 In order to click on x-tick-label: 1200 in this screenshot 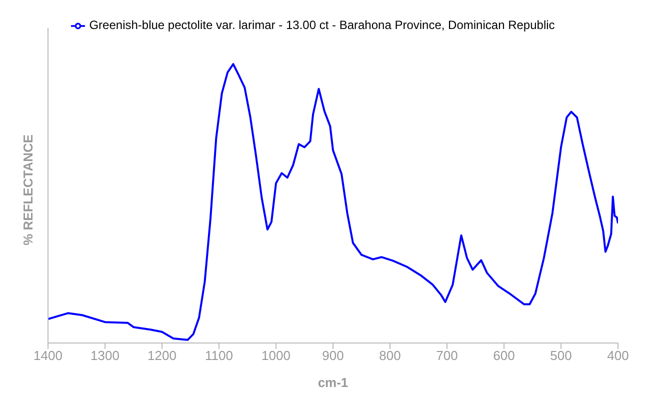, I will do `click(162, 356)`.